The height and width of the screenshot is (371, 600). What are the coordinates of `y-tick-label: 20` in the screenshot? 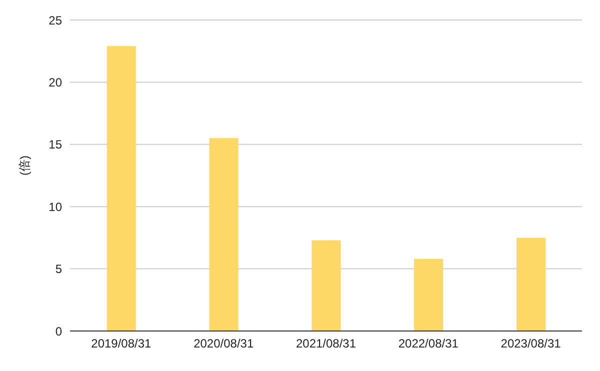 It's located at (55, 82).